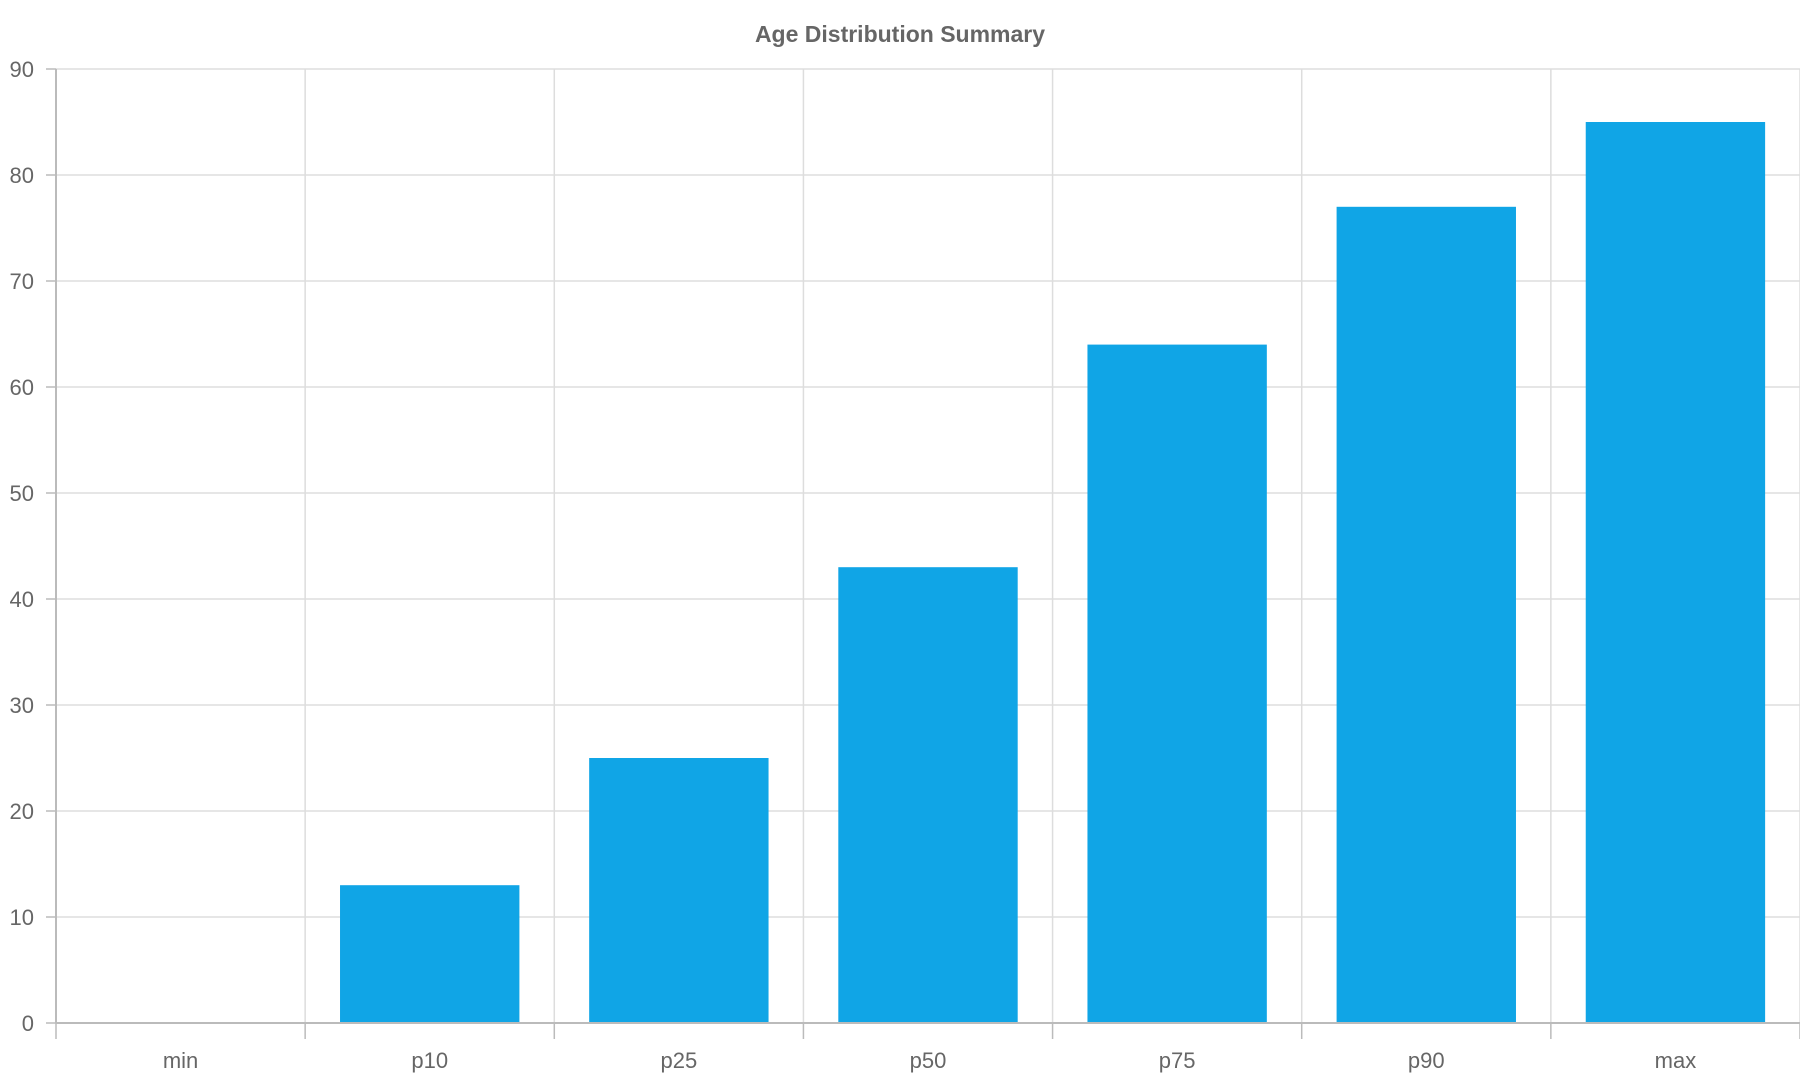 The height and width of the screenshot is (1085, 1800). What do you see at coordinates (1426, 615) in the screenshot?
I see `bar-p90` at bounding box center [1426, 615].